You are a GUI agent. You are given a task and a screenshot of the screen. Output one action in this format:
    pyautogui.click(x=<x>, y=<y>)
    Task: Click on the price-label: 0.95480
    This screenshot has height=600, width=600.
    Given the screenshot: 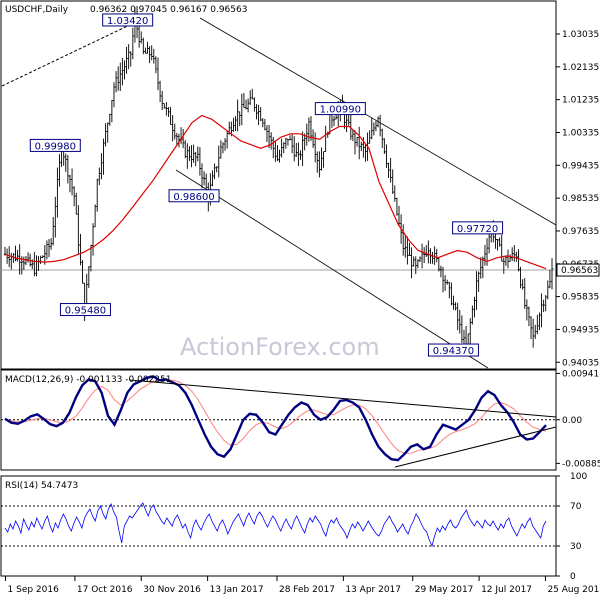 What is the action you would take?
    pyautogui.click(x=85, y=310)
    